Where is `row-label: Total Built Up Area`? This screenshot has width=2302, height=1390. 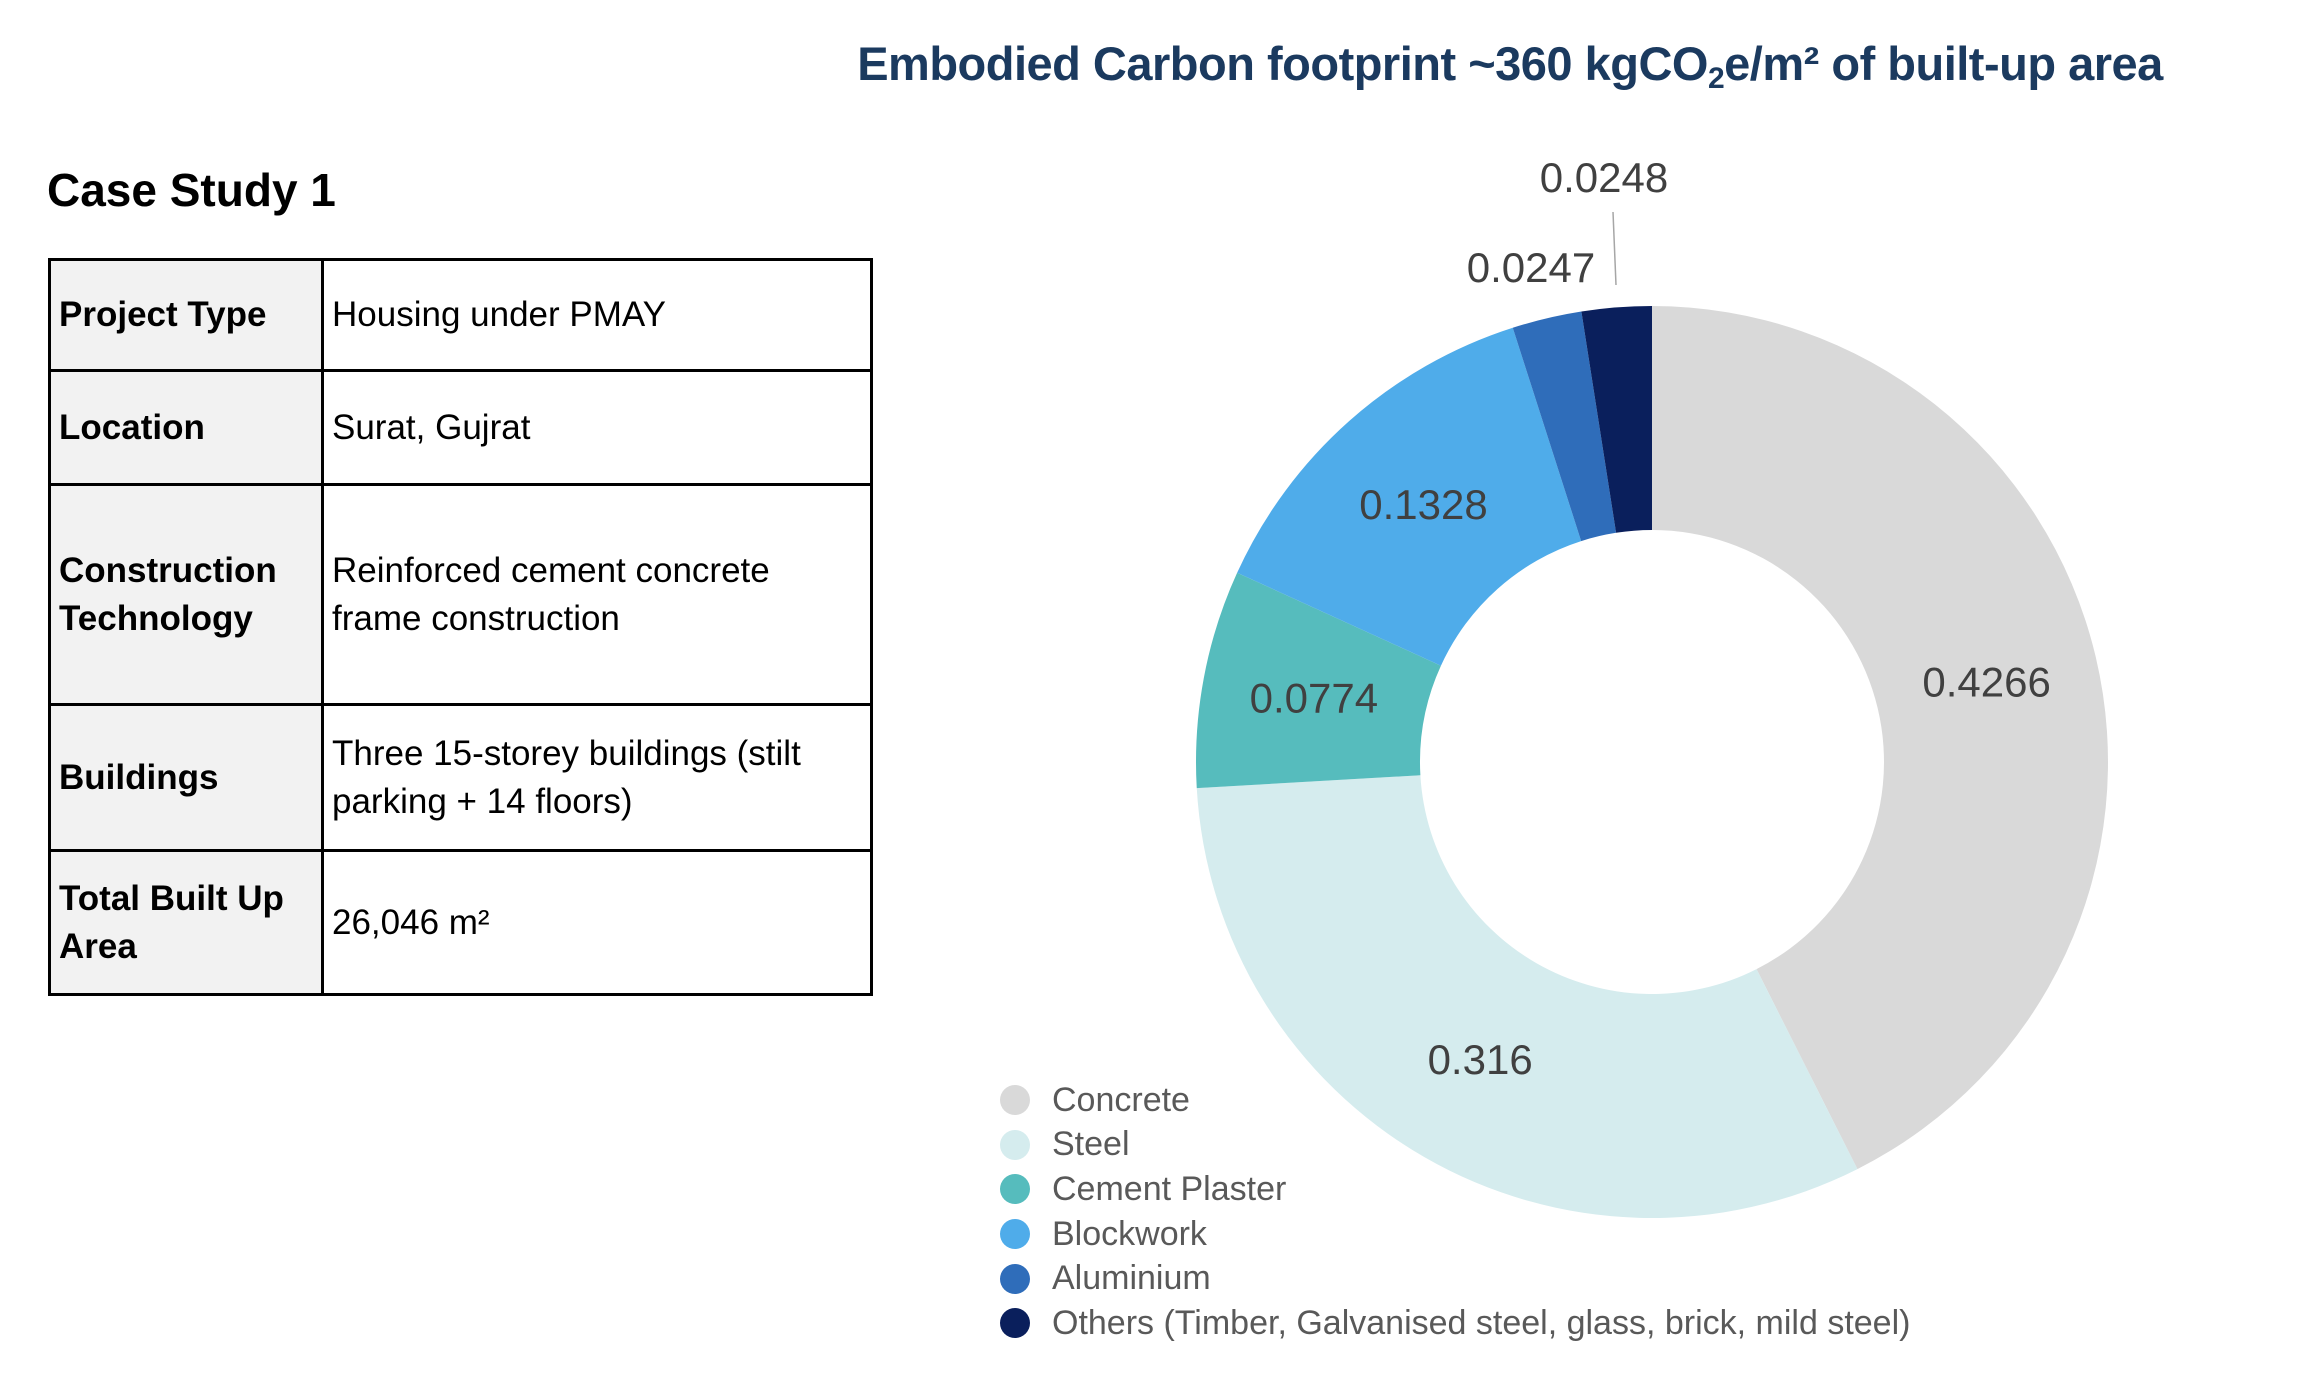
row-label: Total Built Up Area is located at coordinates (186, 922).